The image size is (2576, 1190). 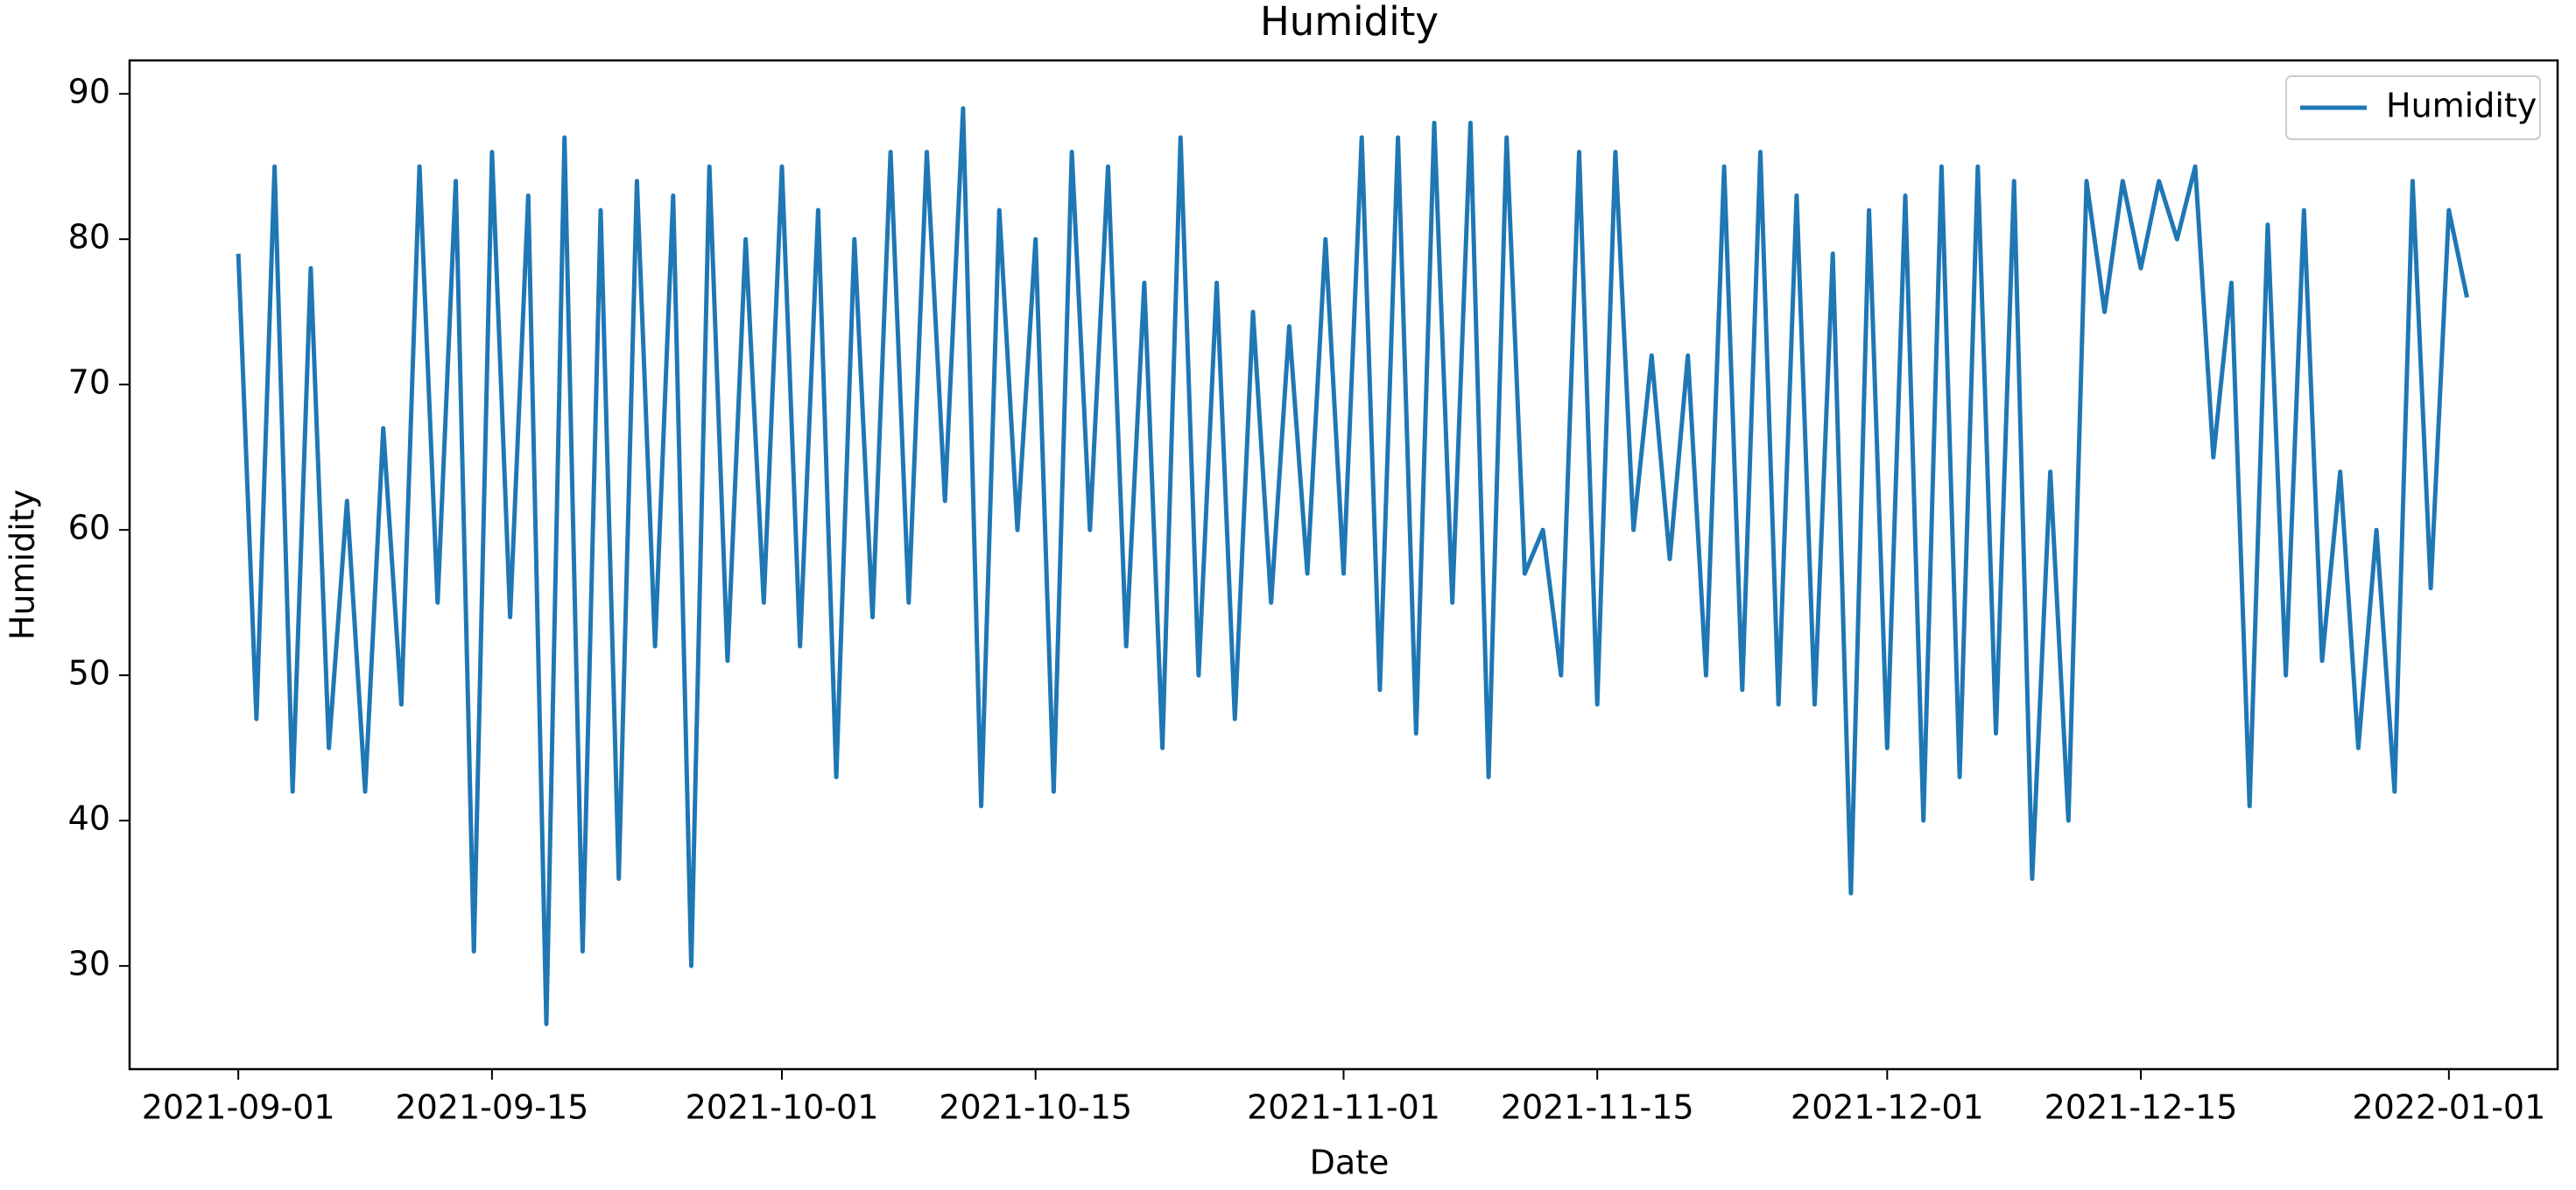 I want to click on y-axis-label: Humidity, so click(x=23, y=564).